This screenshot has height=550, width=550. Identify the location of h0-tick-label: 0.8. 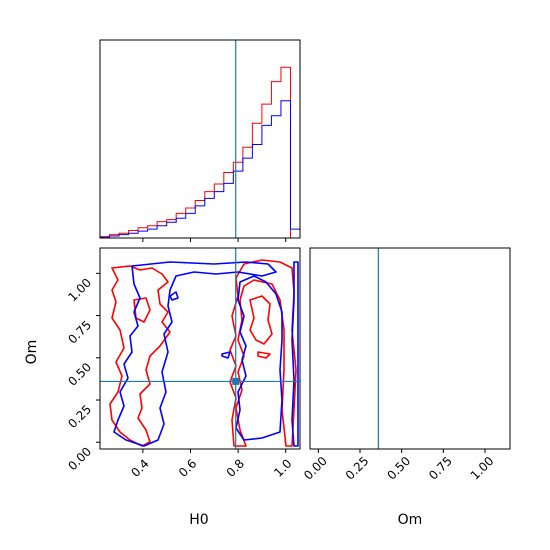
(235, 467).